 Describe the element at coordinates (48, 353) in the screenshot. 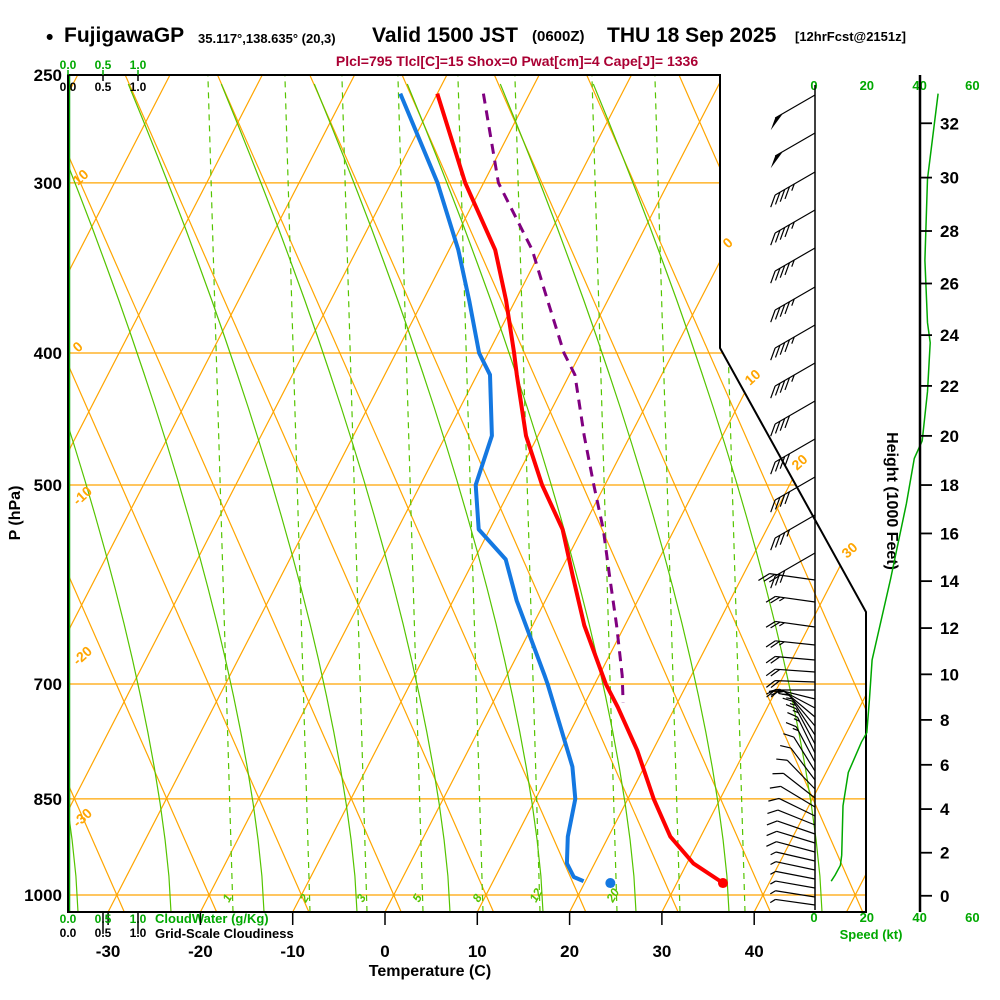

I see `svg-text: 400` at that location.